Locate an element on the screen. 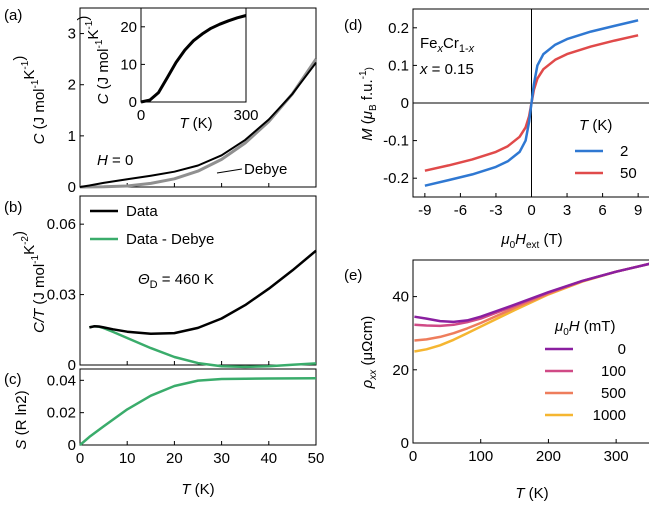  panel-d-xlabel-part: μ is located at coordinates (504, 239).